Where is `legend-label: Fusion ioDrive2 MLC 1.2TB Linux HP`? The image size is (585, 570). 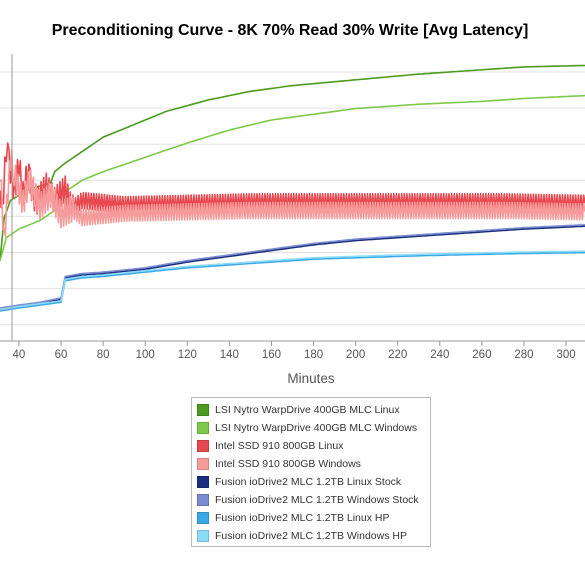 legend-label: Fusion ioDrive2 MLC 1.2TB Linux HP is located at coordinates (302, 518).